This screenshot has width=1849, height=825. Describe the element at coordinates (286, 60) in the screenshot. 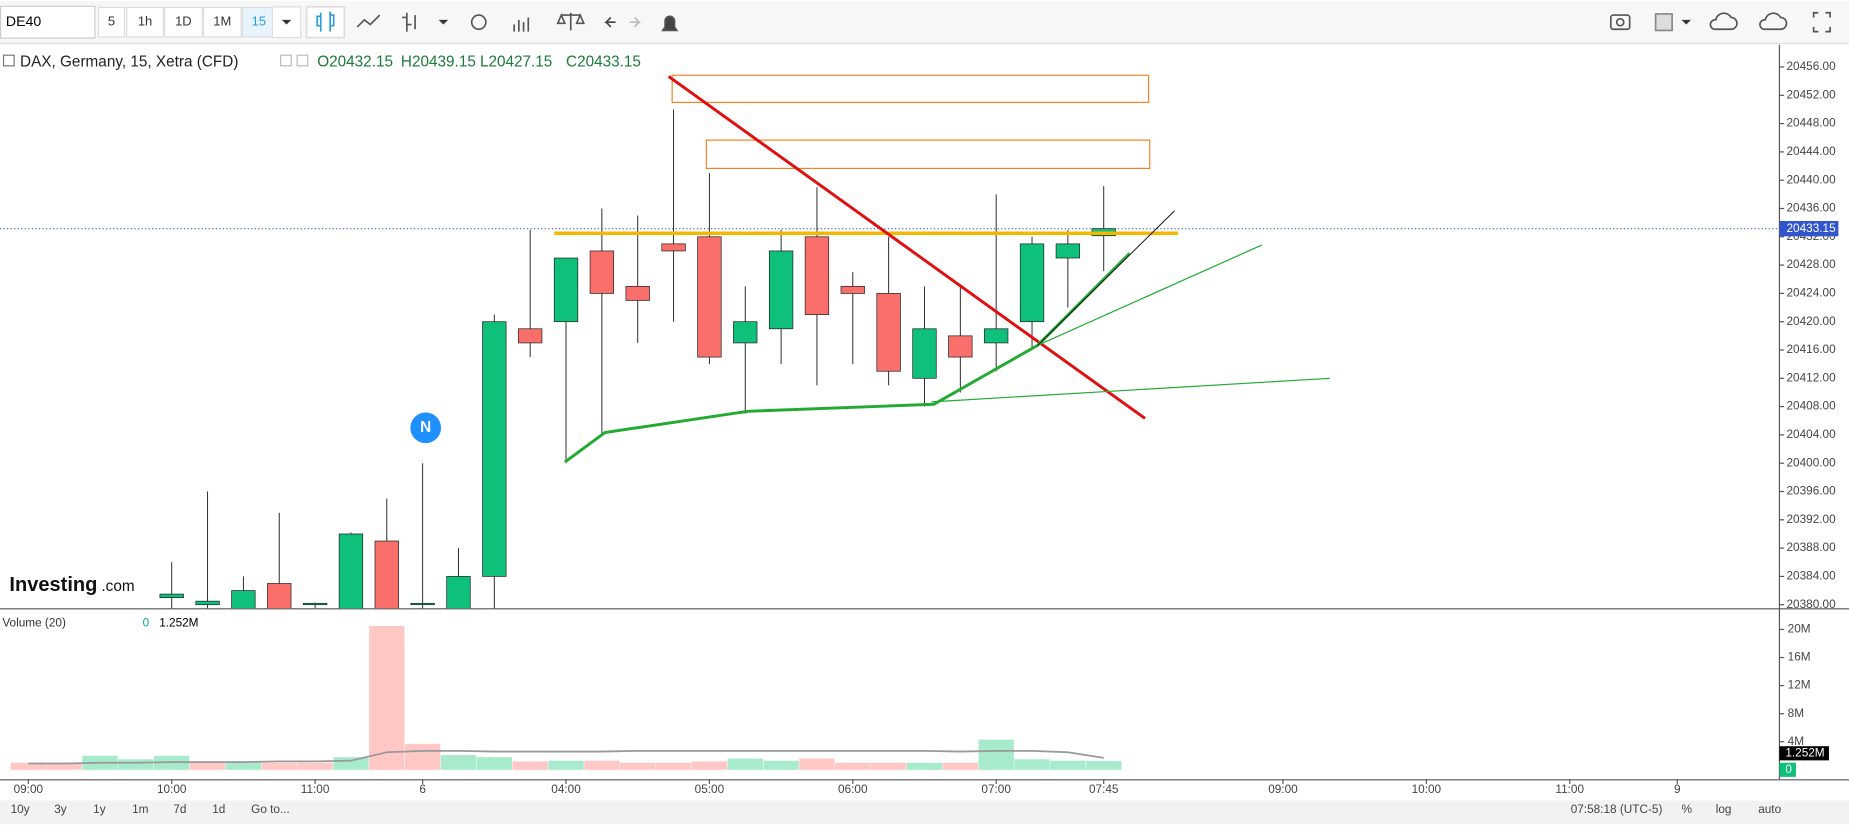

I see `legend-icon` at that location.